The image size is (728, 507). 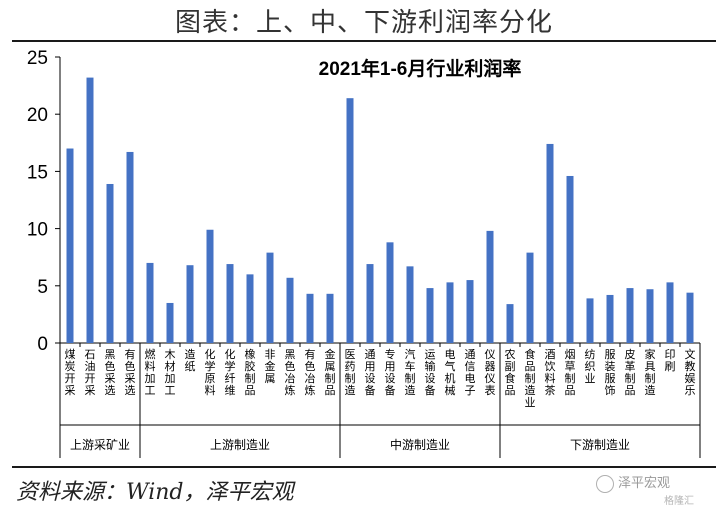 What do you see at coordinates (350, 372) in the screenshot?
I see `x-tick-label: 医药制造` at bounding box center [350, 372].